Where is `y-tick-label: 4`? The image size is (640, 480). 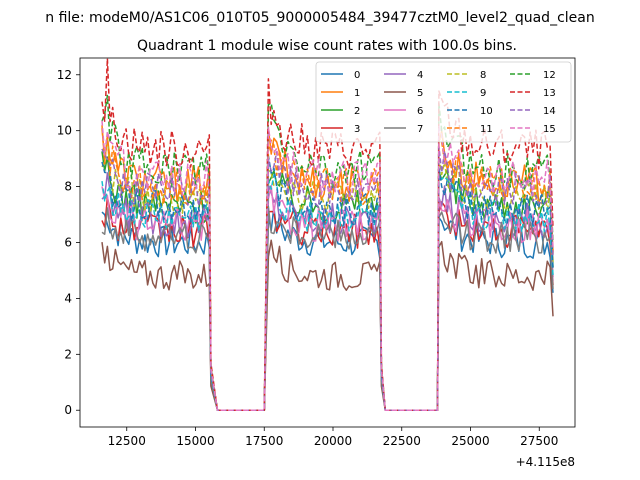
y-tick-label: 4 is located at coordinates (68, 298).